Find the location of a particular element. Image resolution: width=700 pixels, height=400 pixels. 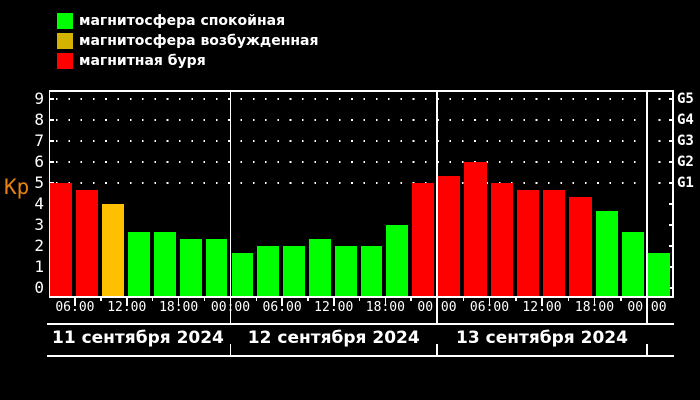

y-tick-label: 7 is located at coordinates (39, 140).